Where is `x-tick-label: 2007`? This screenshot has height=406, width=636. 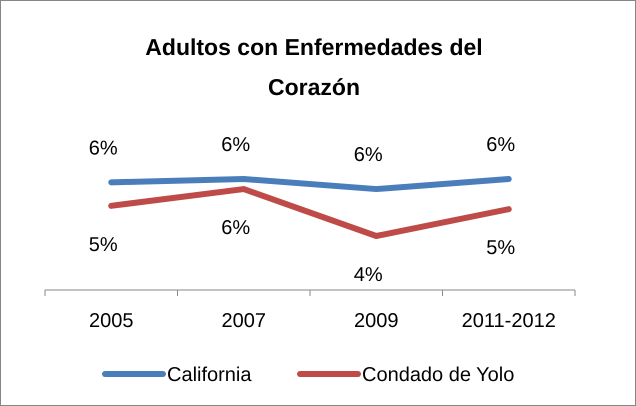 x-tick-label: 2007 is located at coordinates (244, 321).